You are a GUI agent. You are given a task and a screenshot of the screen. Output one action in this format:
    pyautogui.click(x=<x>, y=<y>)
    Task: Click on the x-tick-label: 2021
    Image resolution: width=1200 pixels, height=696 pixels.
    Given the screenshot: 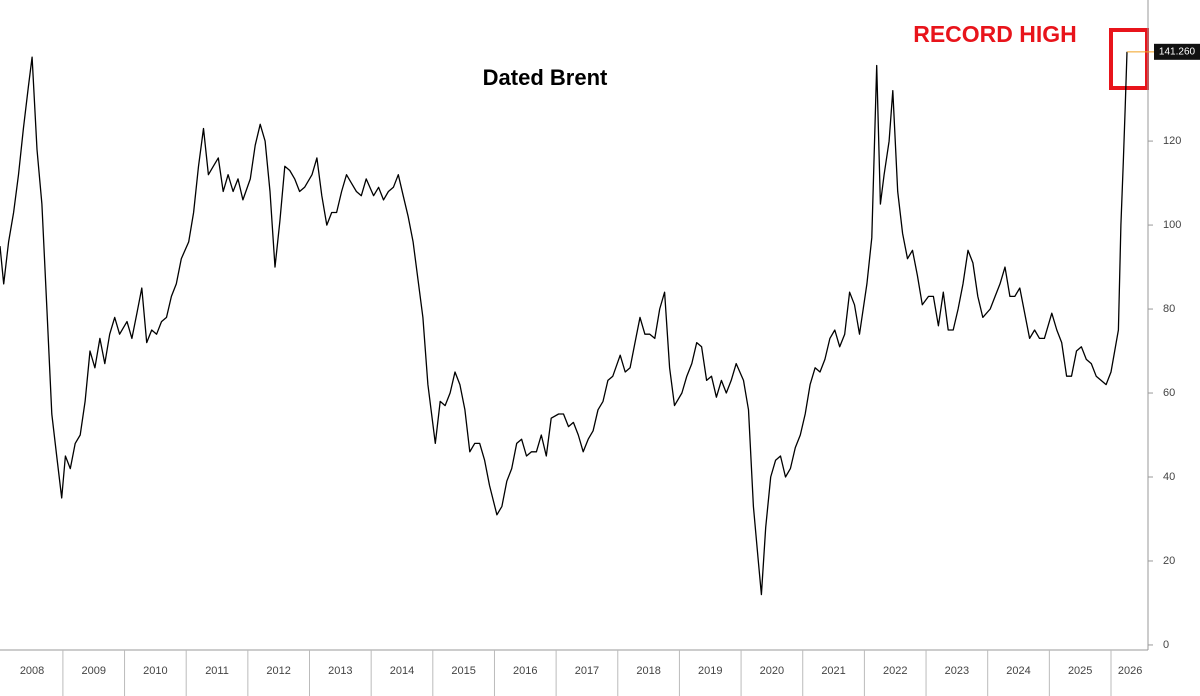 What is the action you would take?
    pyautogui.click(x=833, y=671)
    